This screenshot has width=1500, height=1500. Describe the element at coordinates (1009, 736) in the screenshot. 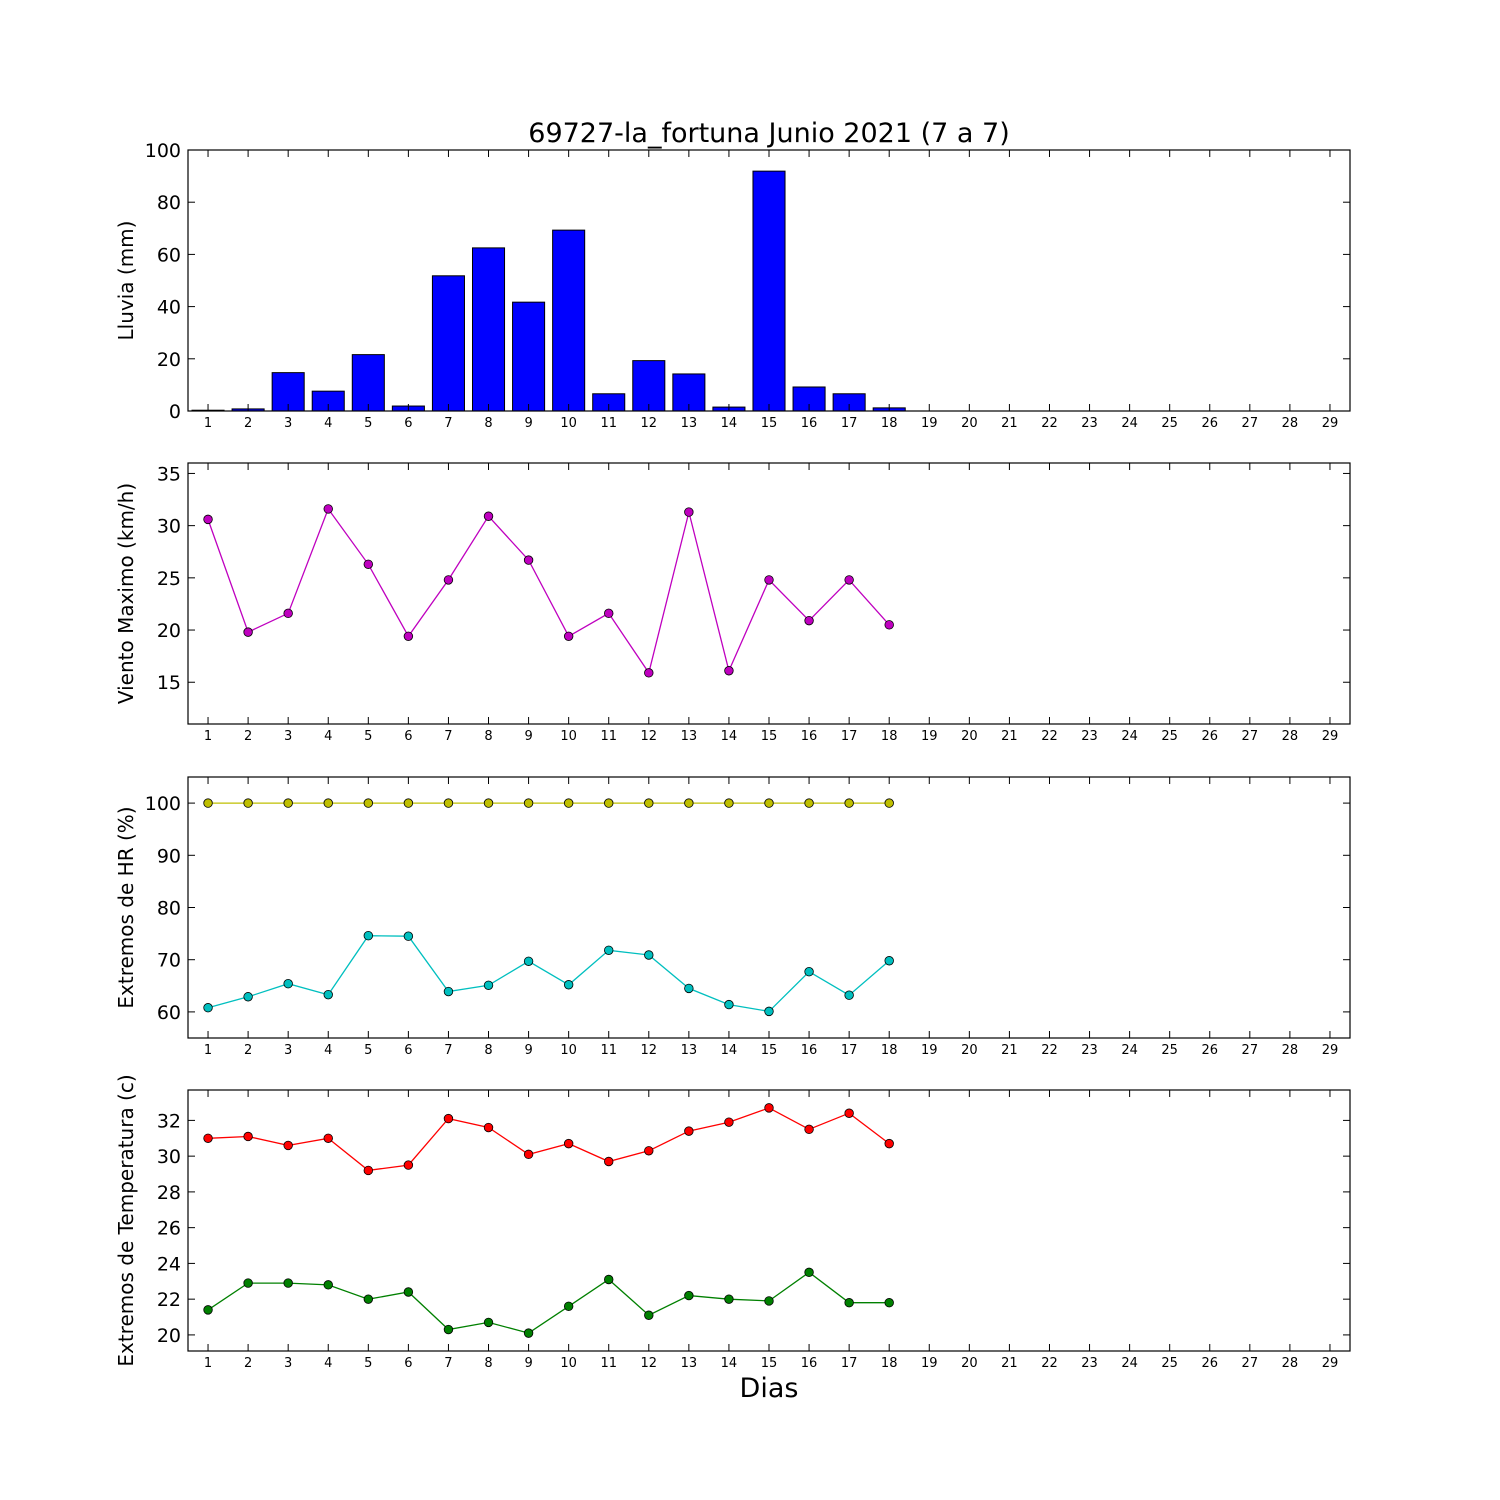

I see `x-tick-label: 21` at that location.